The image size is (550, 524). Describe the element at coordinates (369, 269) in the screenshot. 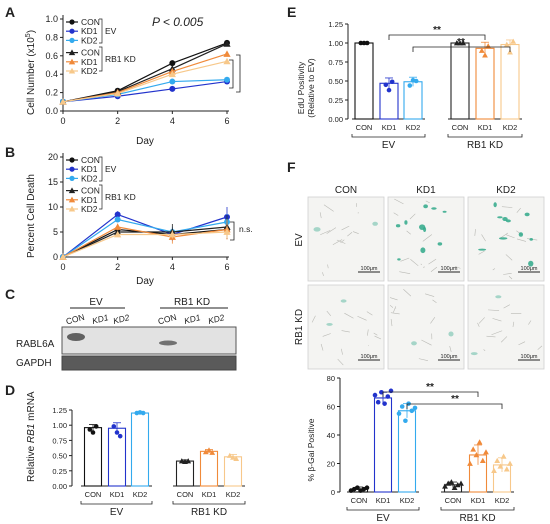

I see `micrograph-scalebar-label: 100μm` at that location.